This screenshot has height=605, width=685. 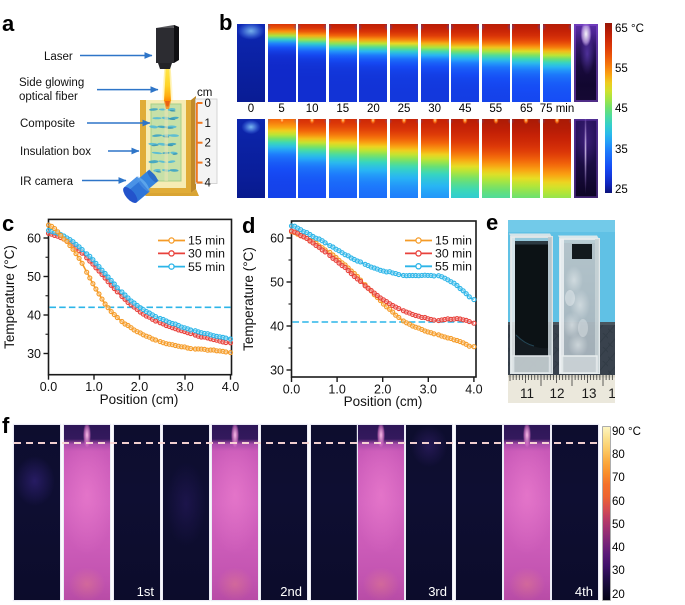 I want to click on svg-text: IR camera, so click(x=47, y=182).